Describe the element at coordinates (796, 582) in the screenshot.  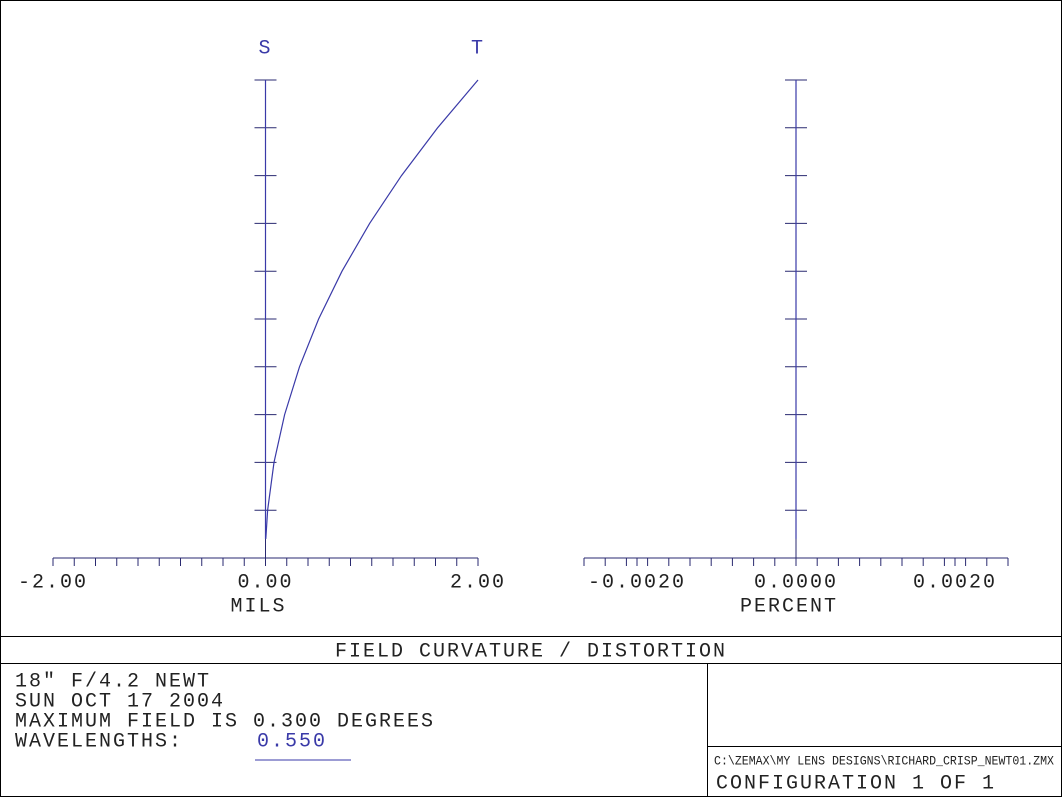
I see `x-tick-label: 0.0000` at that location.